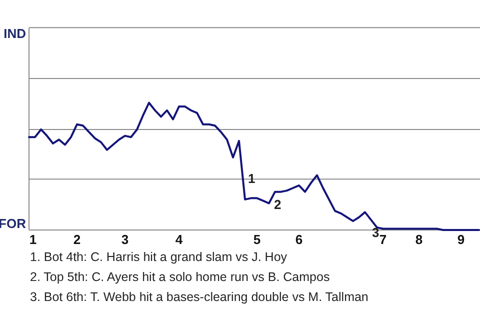  Describe the element at coordinates (125, 239) in the screenshot. I see `x-tick-label: 3` at that location.